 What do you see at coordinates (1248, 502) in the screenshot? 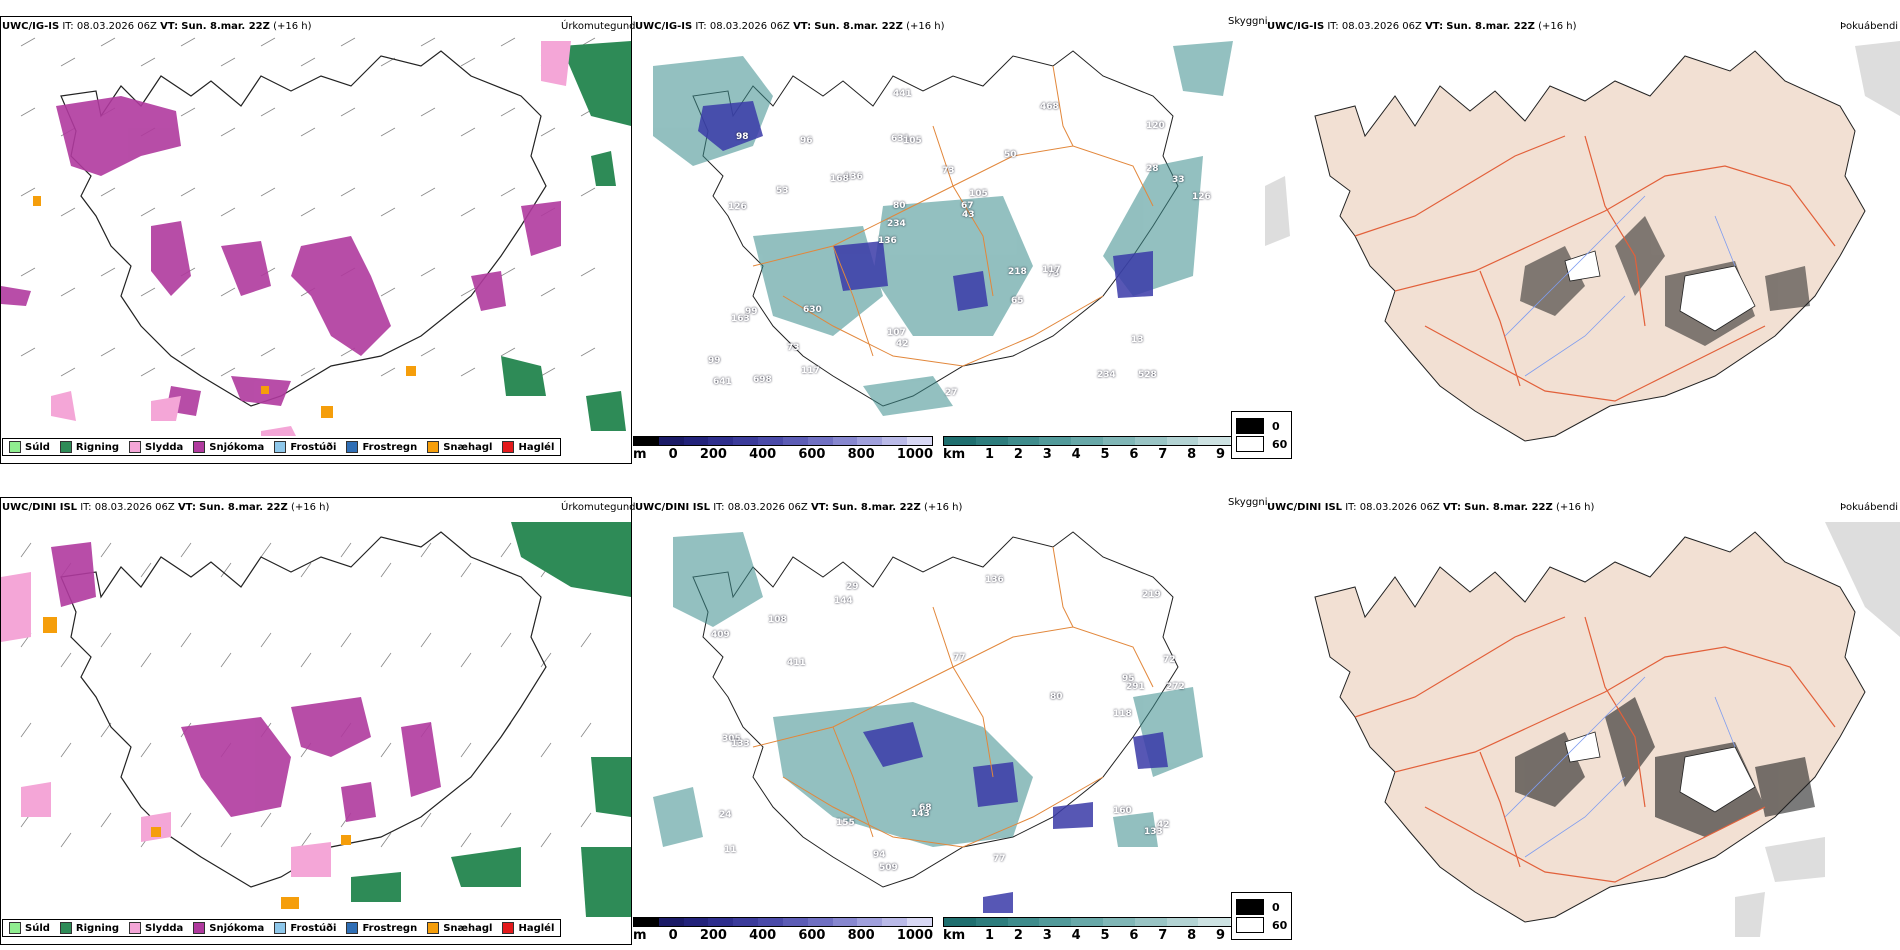
I see `panel-title: Skyggni` at bounding box center [1248, 502].